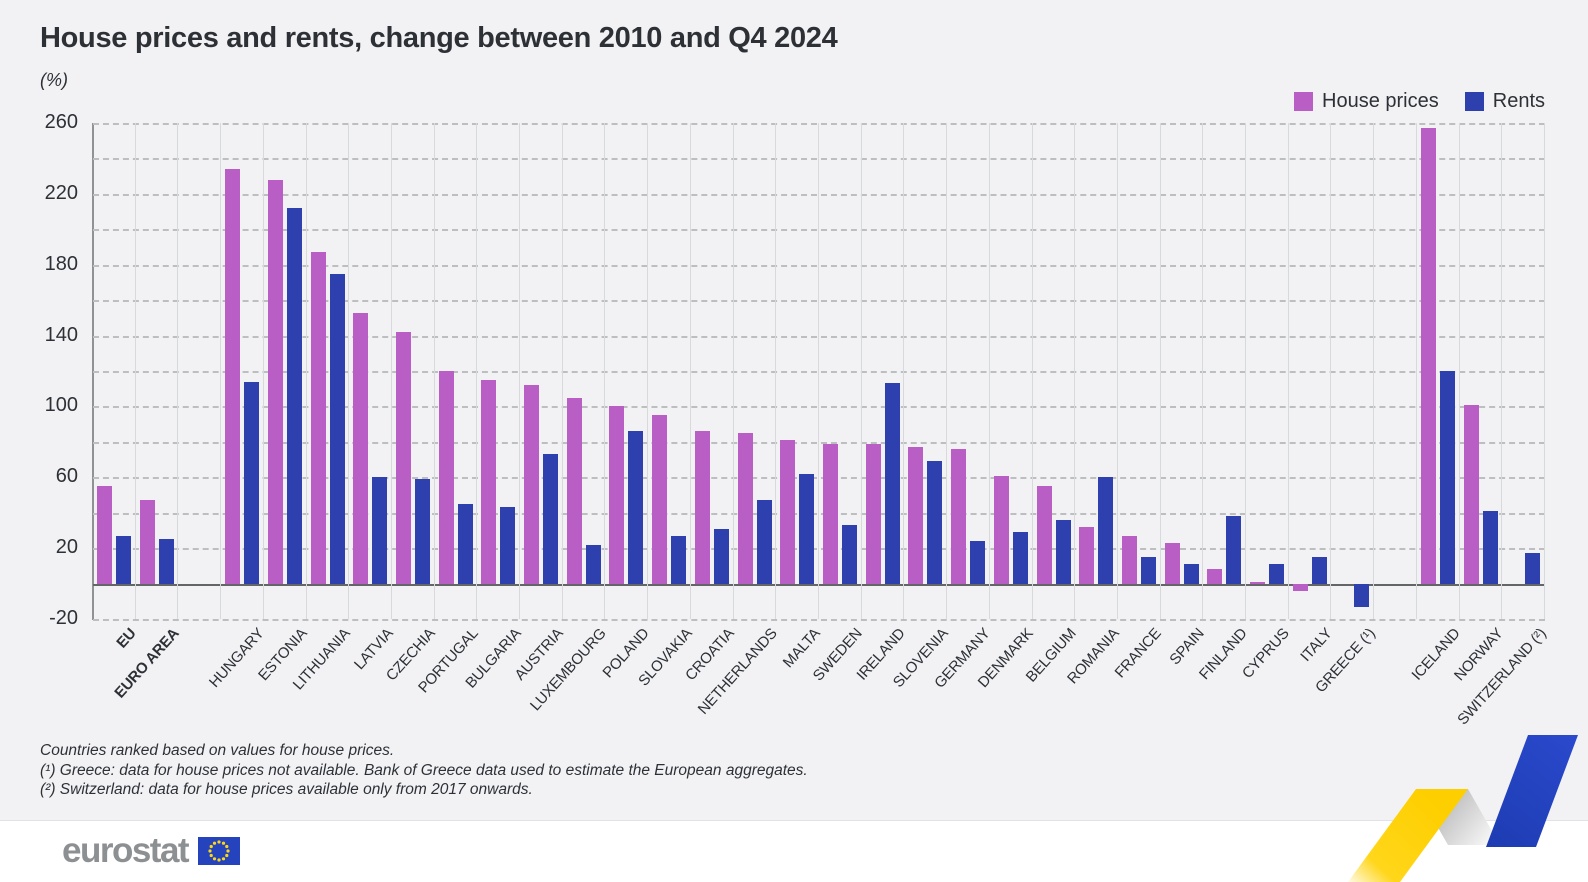 The image size is (1588, 882). Describe the element at coordinates (328, 371) in the screenshot. I see `column-LITHUANIA` at that location.